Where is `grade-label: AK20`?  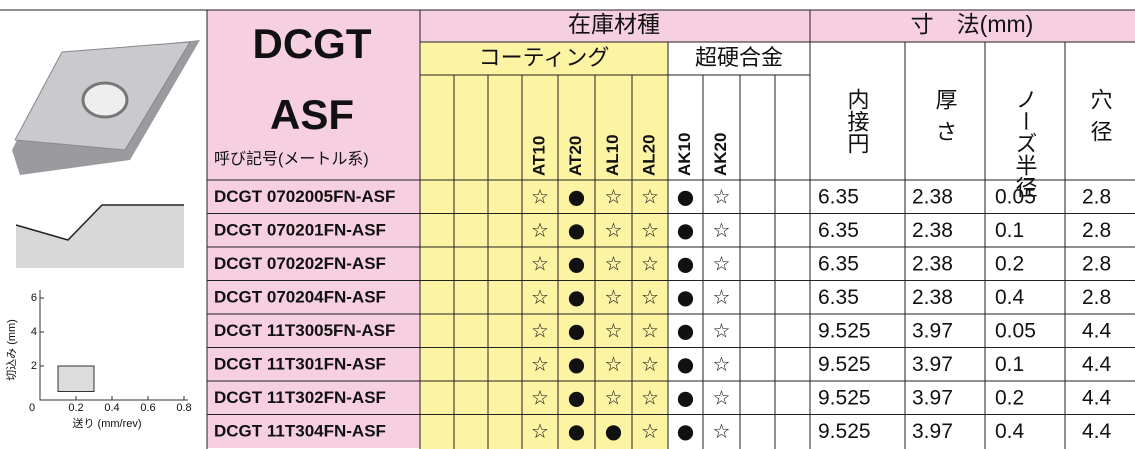 grade-label: AK20 is located at coordinates (720, 154).